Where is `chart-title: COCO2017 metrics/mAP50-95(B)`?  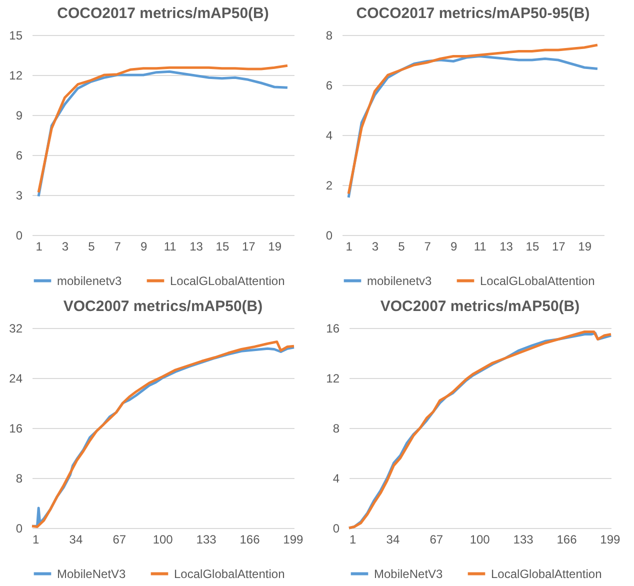 chart-title: COCO2017 metrics/mAP50-95(B) is located at coordinates (473, 13).